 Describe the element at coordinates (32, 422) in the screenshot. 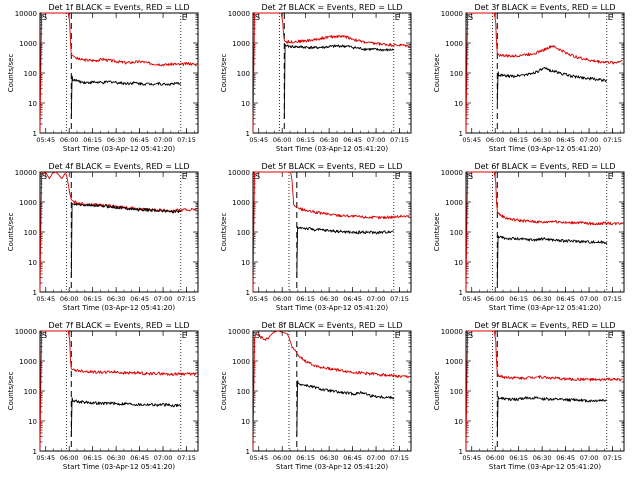

I see `y-tick-label: 10` at that location.